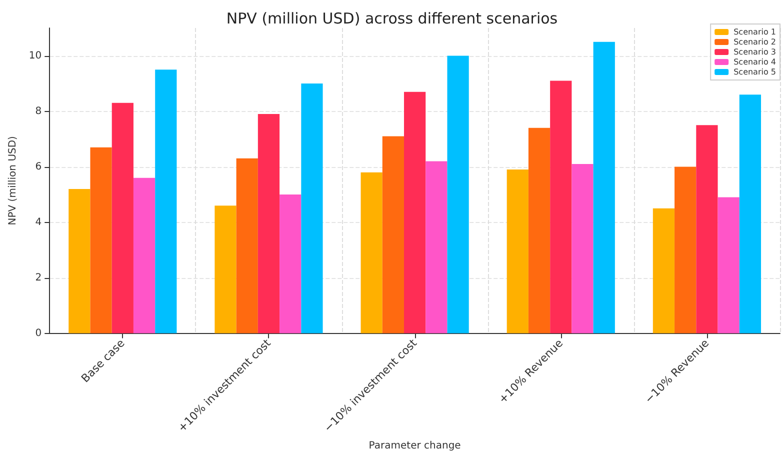 The height and width of the screenshot is (456, 784). Describe the element at coordinates (755, 72) in the screenshot. I see `legend-label: Scenario 5` at that location.